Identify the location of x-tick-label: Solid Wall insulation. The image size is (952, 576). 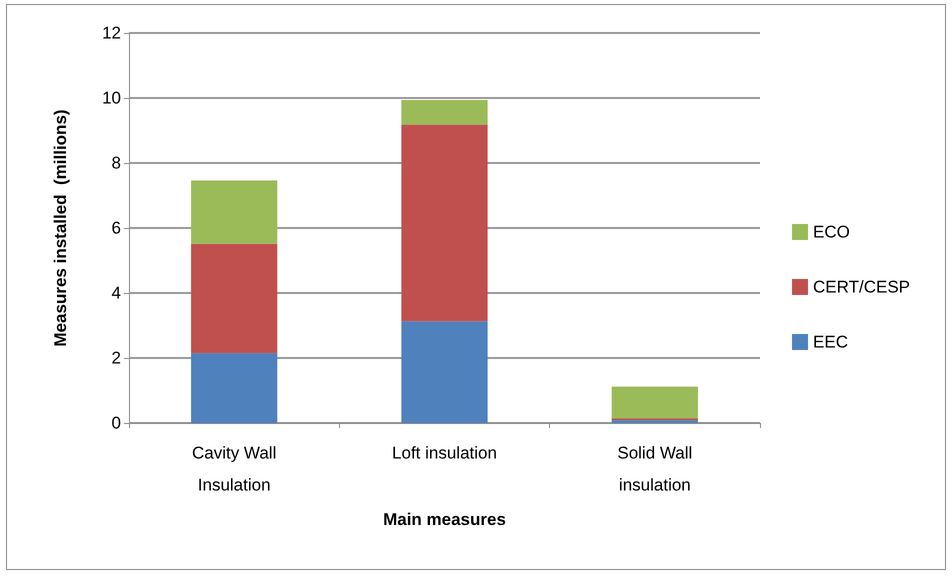
(654, 469).